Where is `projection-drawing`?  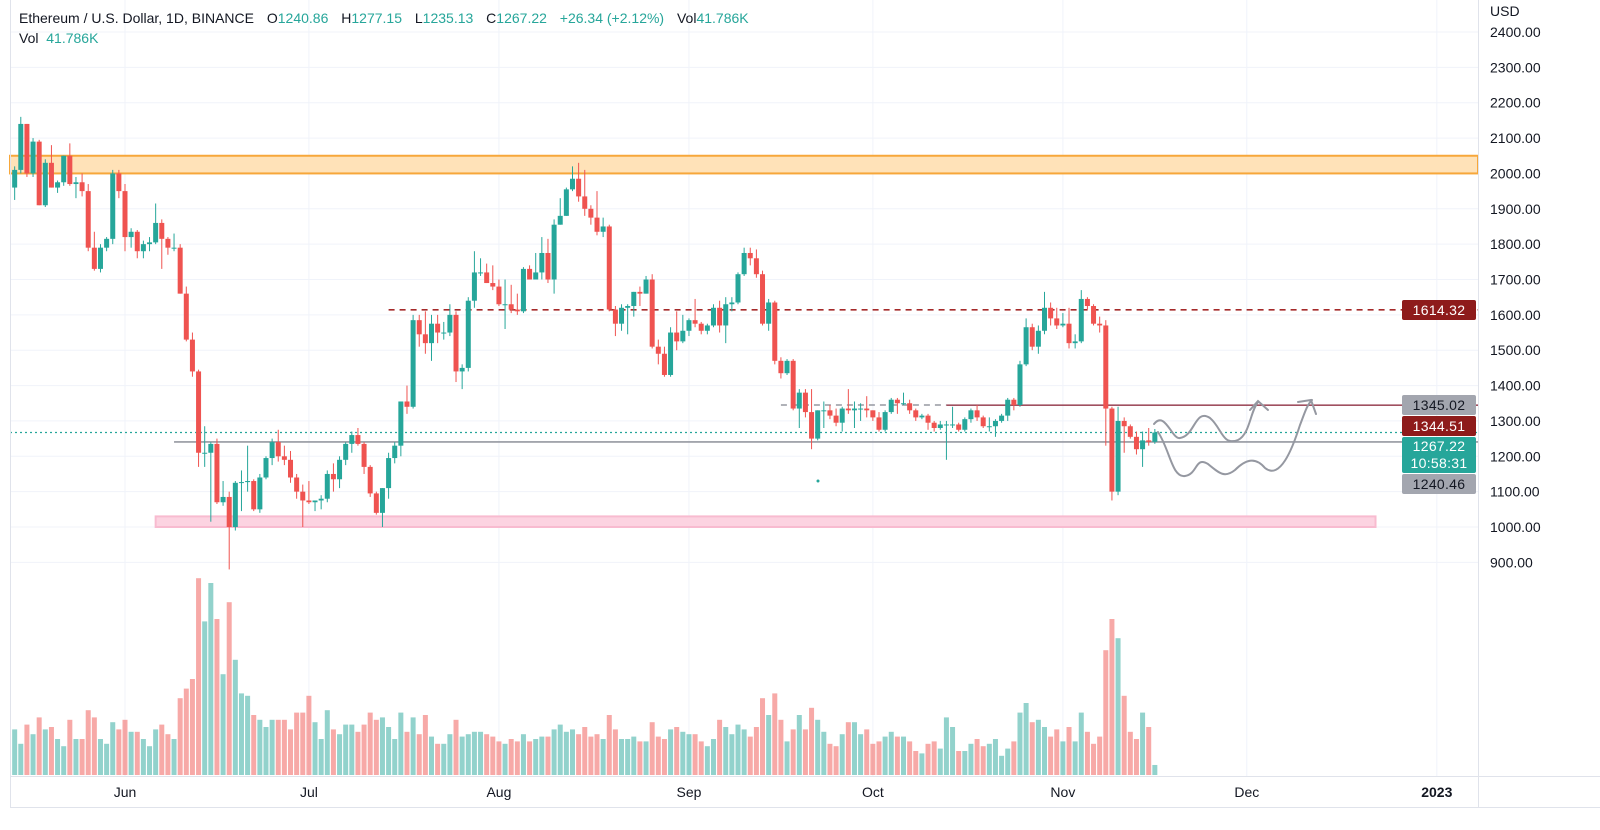
projection-drawing is located at coordinates (1235, 437).